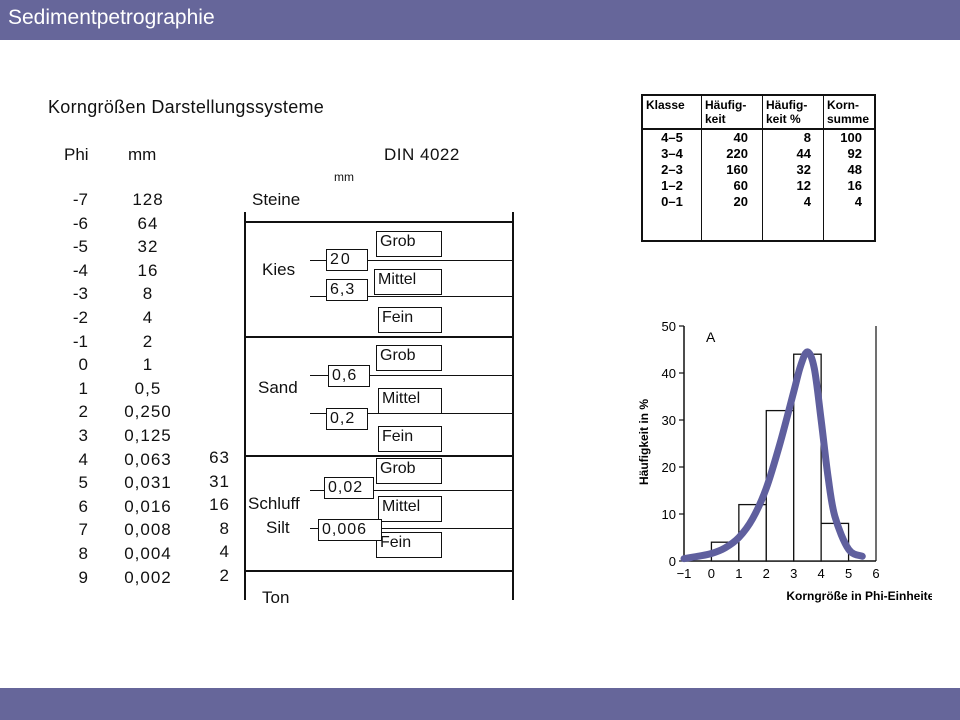 This screenshot has height=720, width=960. Describe the element at coordinates (669, 373) in the screenshot. I see `y-tick-label: 40` at that location.